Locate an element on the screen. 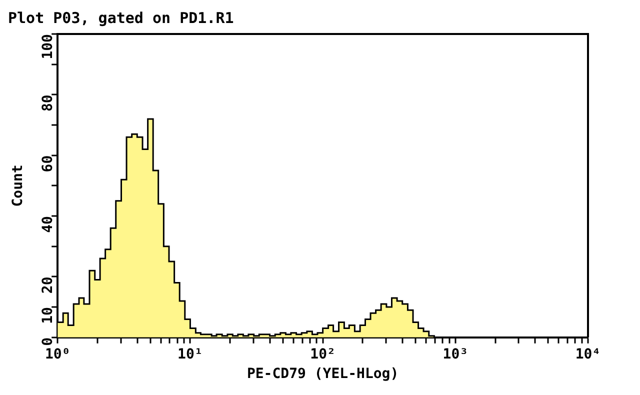  x-tick-label: 10¹ is located at coordinates (190, 354).